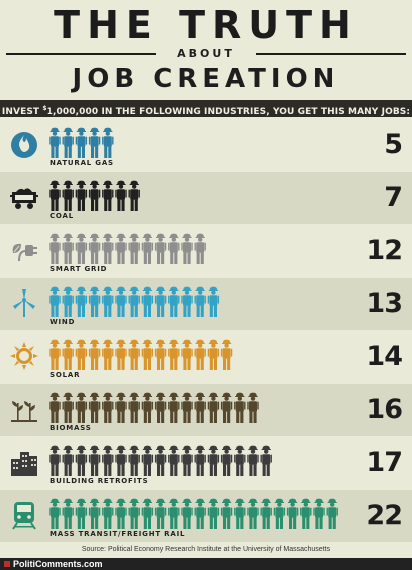 The image size is (412, 570). I want to click on sun-icon, so click(24, 356).